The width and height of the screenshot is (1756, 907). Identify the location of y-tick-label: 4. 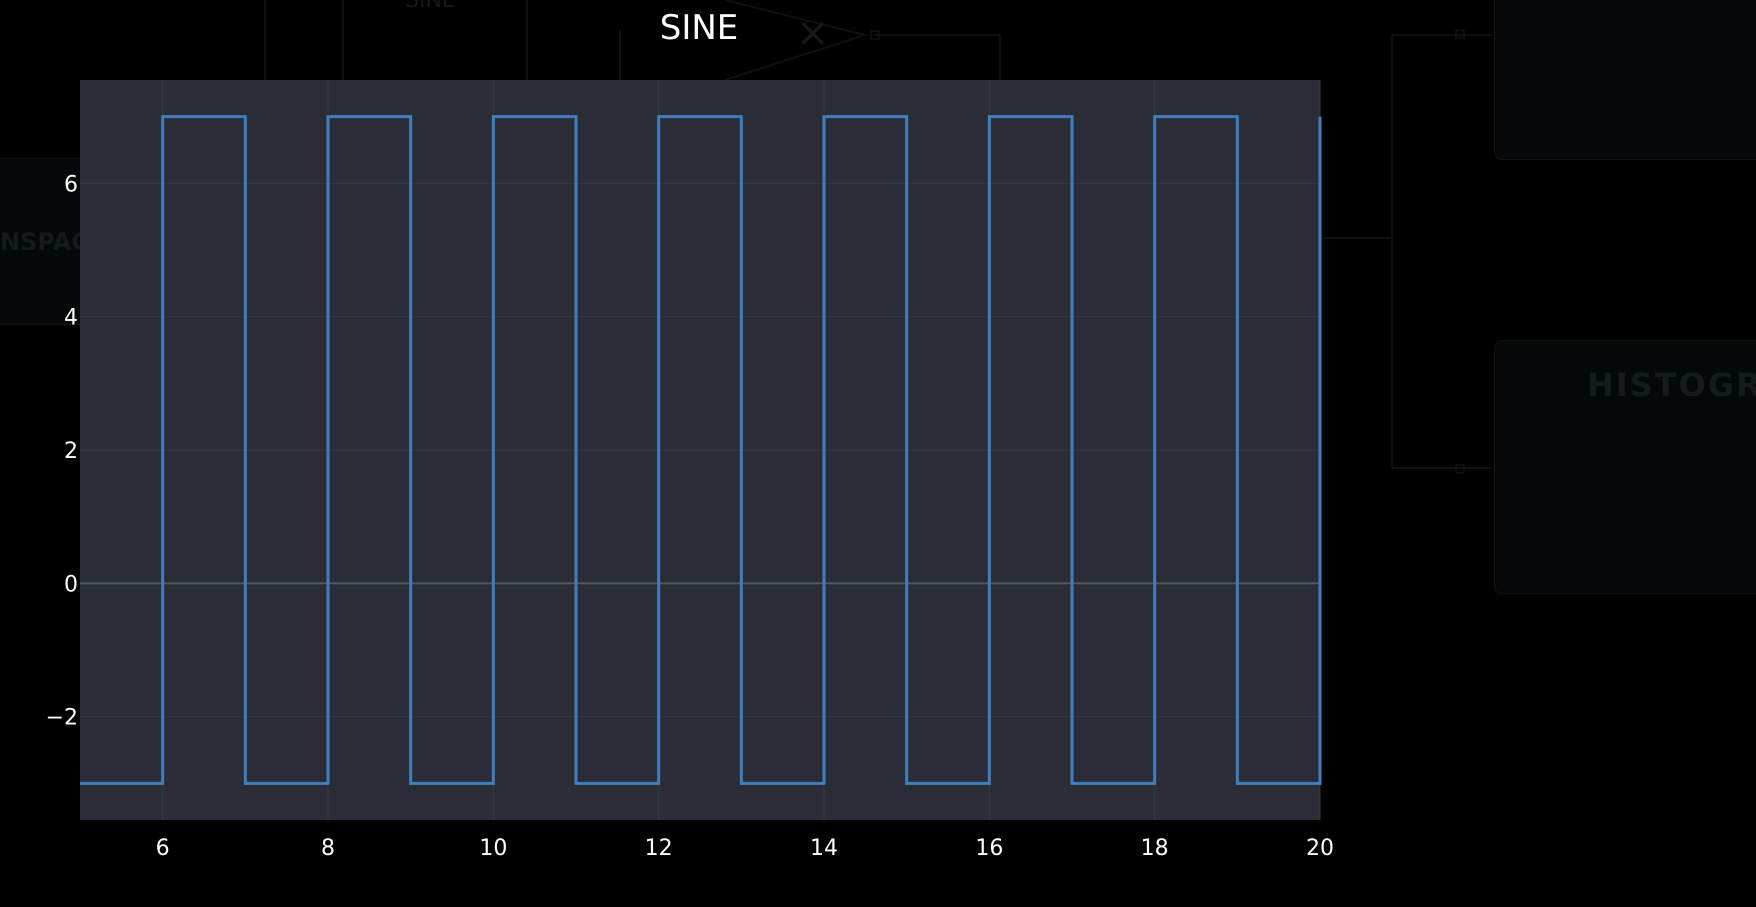
(71, 318).